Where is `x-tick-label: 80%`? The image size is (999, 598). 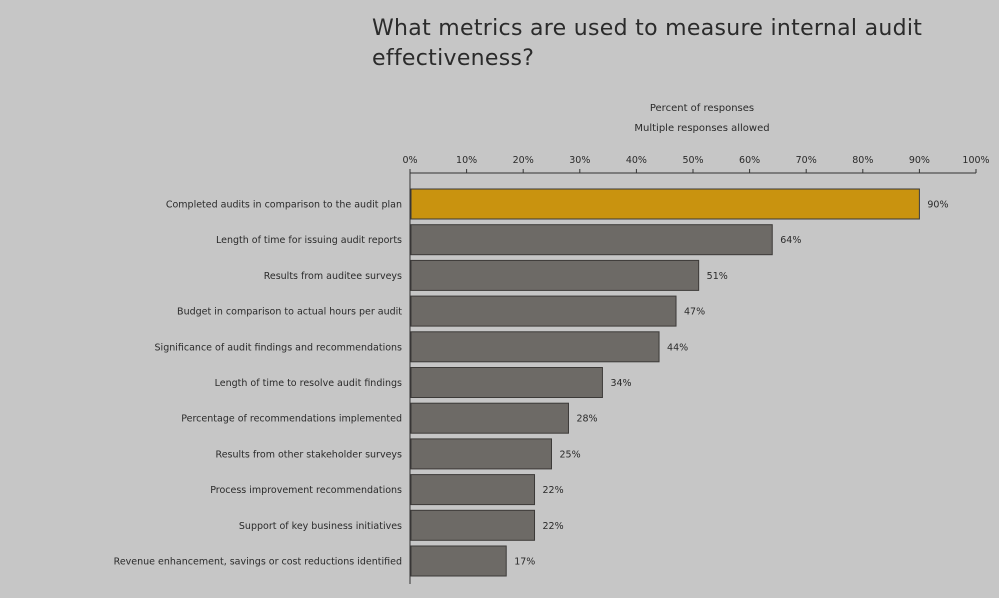 x-tick-label: 80% is located at coordinates (862, 160).